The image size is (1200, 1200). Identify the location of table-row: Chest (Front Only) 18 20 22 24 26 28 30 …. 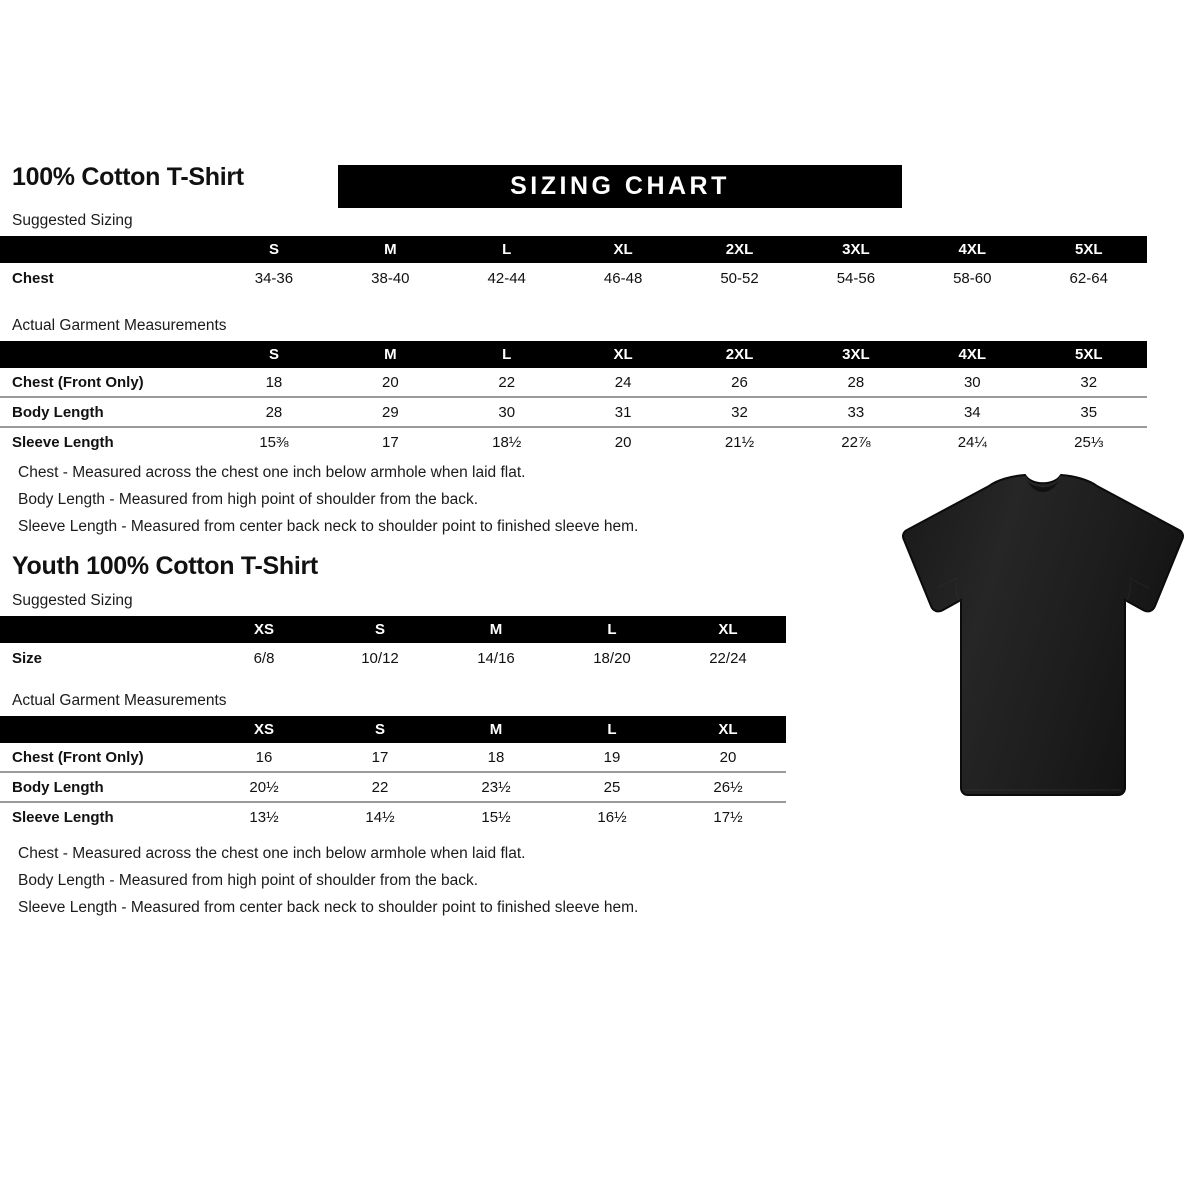
(573, 382).